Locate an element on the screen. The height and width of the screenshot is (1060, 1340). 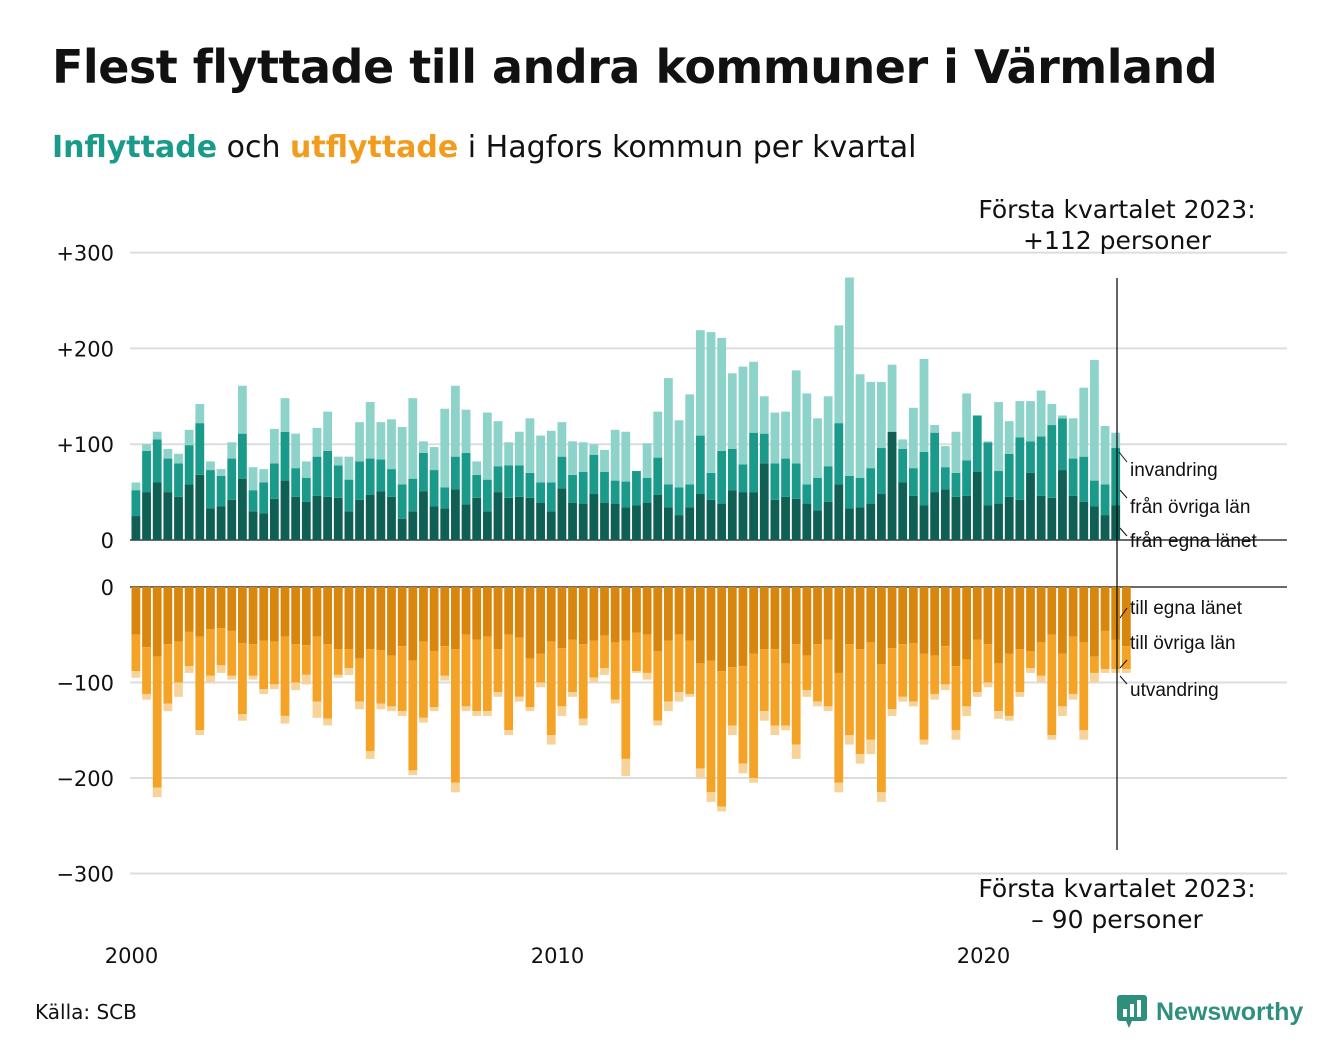
legend-label-till-egna-lanet: till egna länet is located at coordinates (1186, 608).